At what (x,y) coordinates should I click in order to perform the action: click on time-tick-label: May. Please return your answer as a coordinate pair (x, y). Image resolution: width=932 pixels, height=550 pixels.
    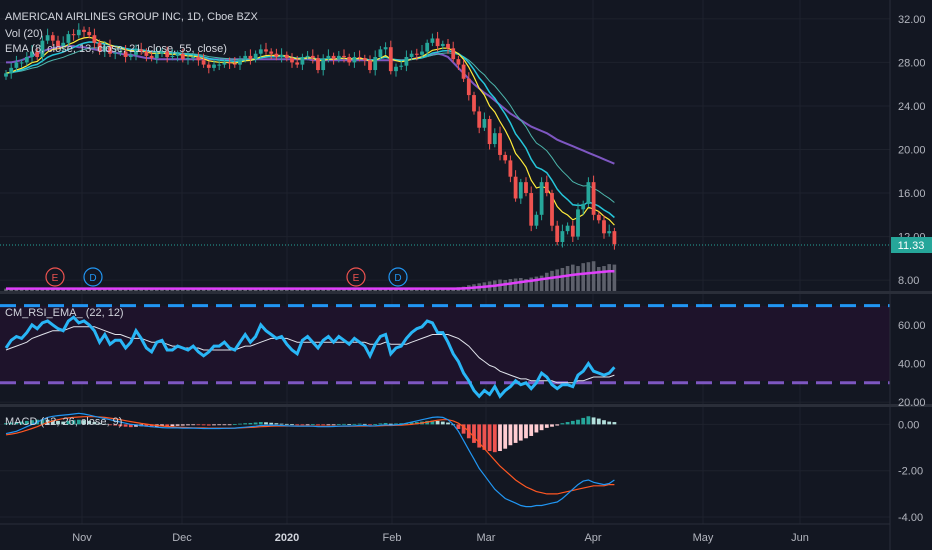
    Looking at the image, I should click on (703, 538).